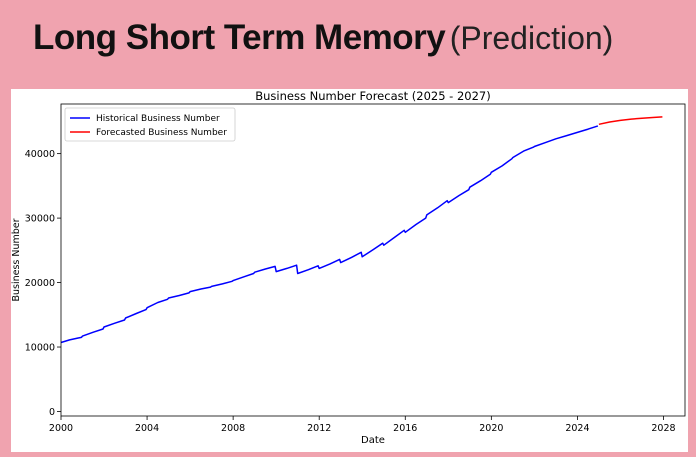 This screenshot has height=457, width=696. Describe the element at coordinates (233, 428) in the screenshot. I see `x-tick-label: 2008` at that location.